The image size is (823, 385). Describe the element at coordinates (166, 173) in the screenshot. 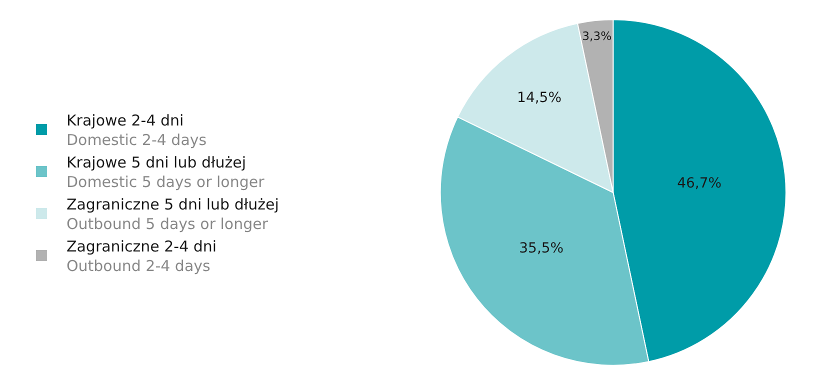

I see `legend-label: Krajowe 5 dni lub dłużej Domestic 5 days or longer` at that location.